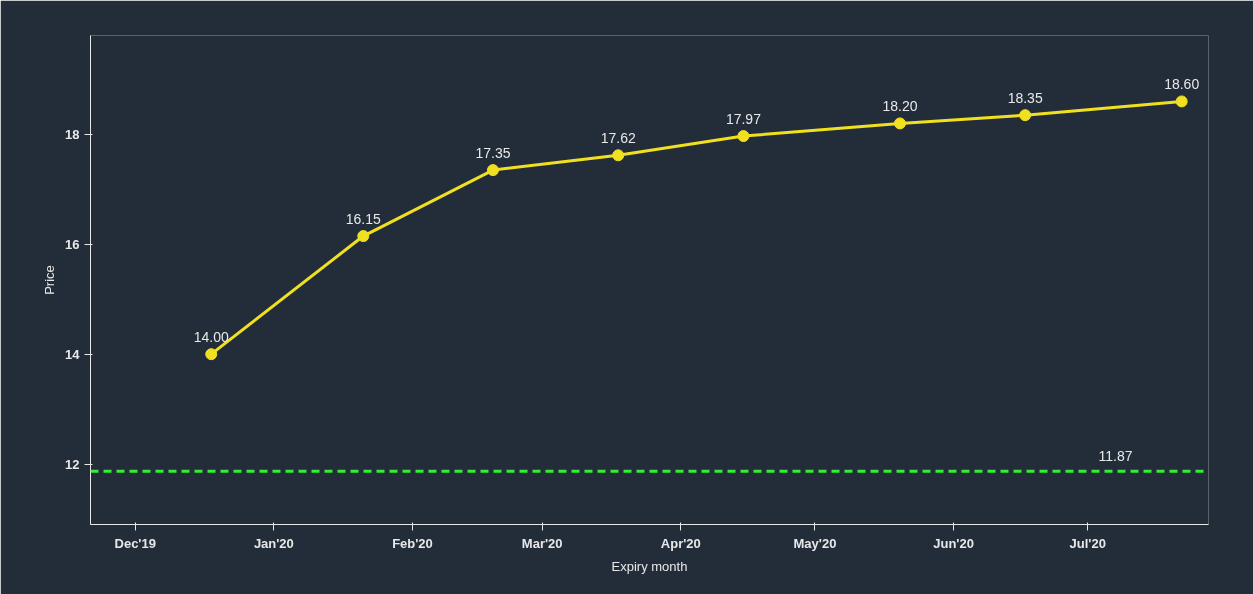 The image size is (1253, 594). Describe the element at coordinates (649, 566) in the screenshot. I see `x-axis-title: Expiry month` at that location.